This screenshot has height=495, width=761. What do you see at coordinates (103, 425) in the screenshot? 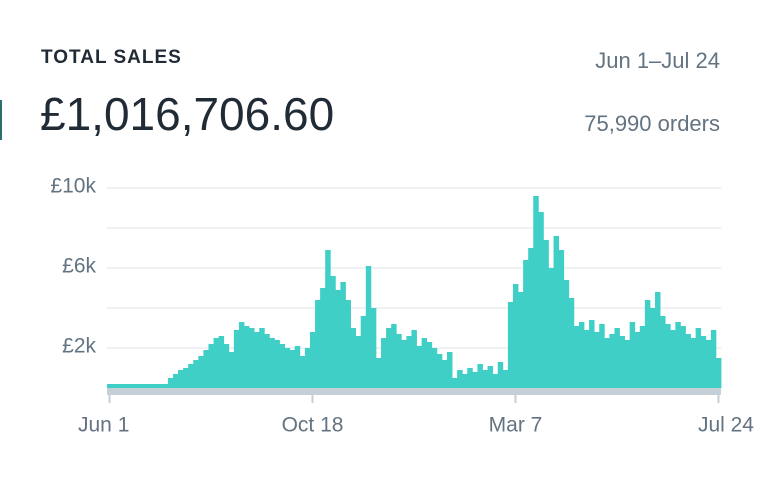
I see `x-tick-label: Jun 1` at bounding box center [103, 425].